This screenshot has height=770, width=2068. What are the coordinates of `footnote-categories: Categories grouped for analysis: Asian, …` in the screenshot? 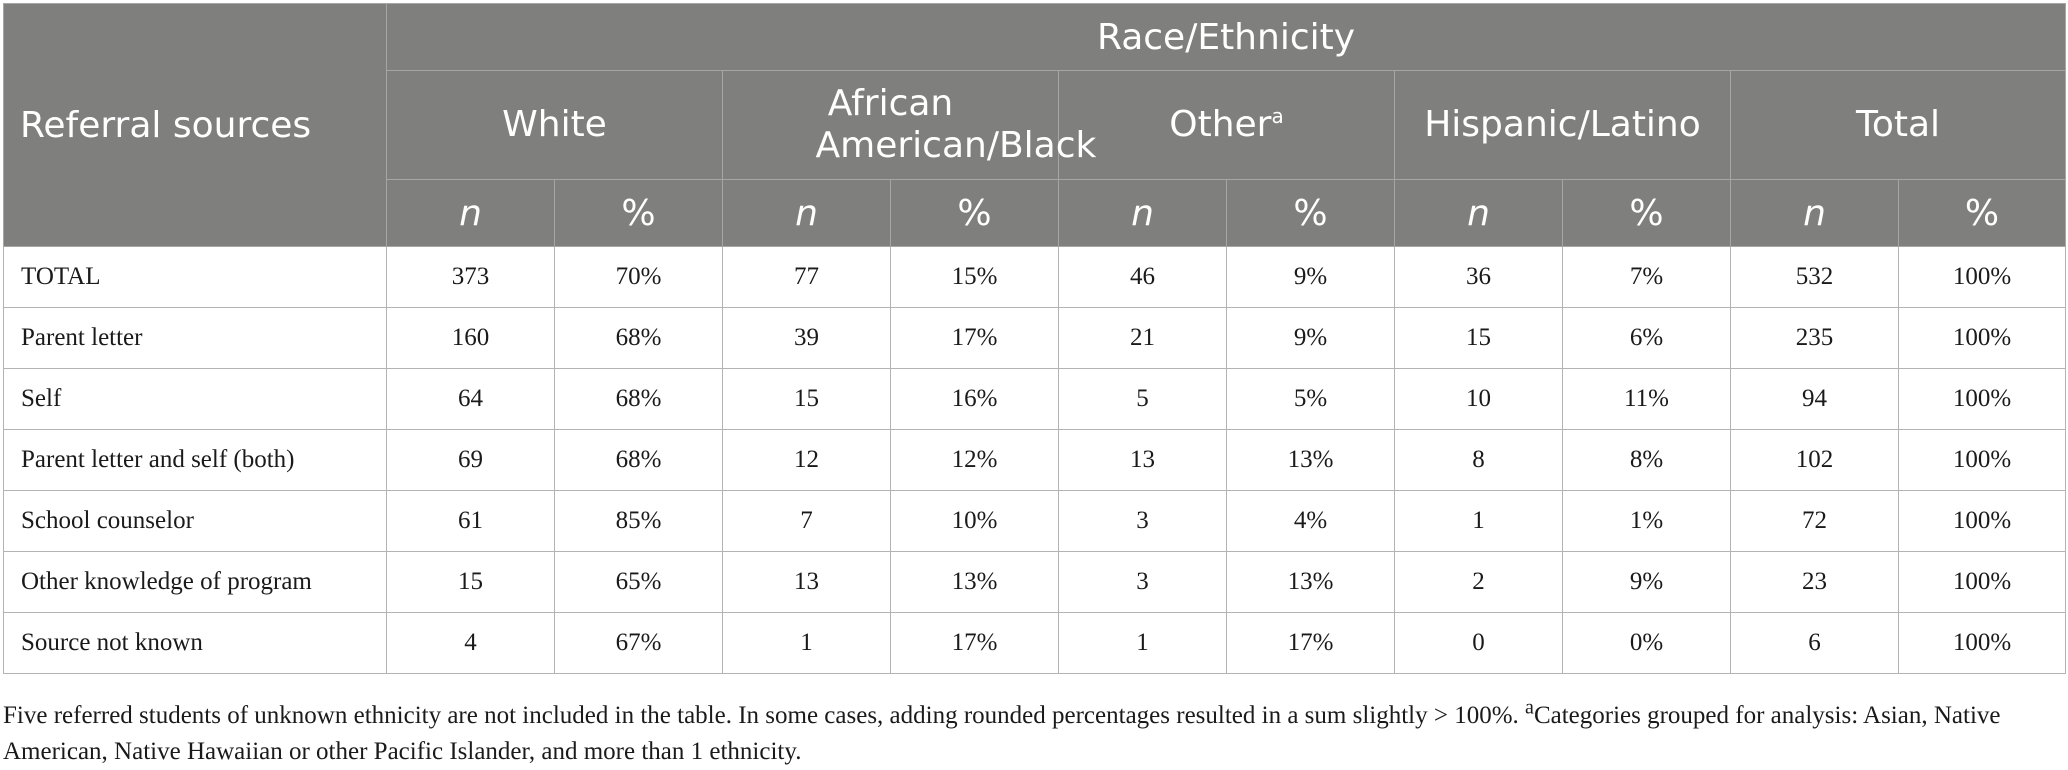 It's located at (1002, 733).